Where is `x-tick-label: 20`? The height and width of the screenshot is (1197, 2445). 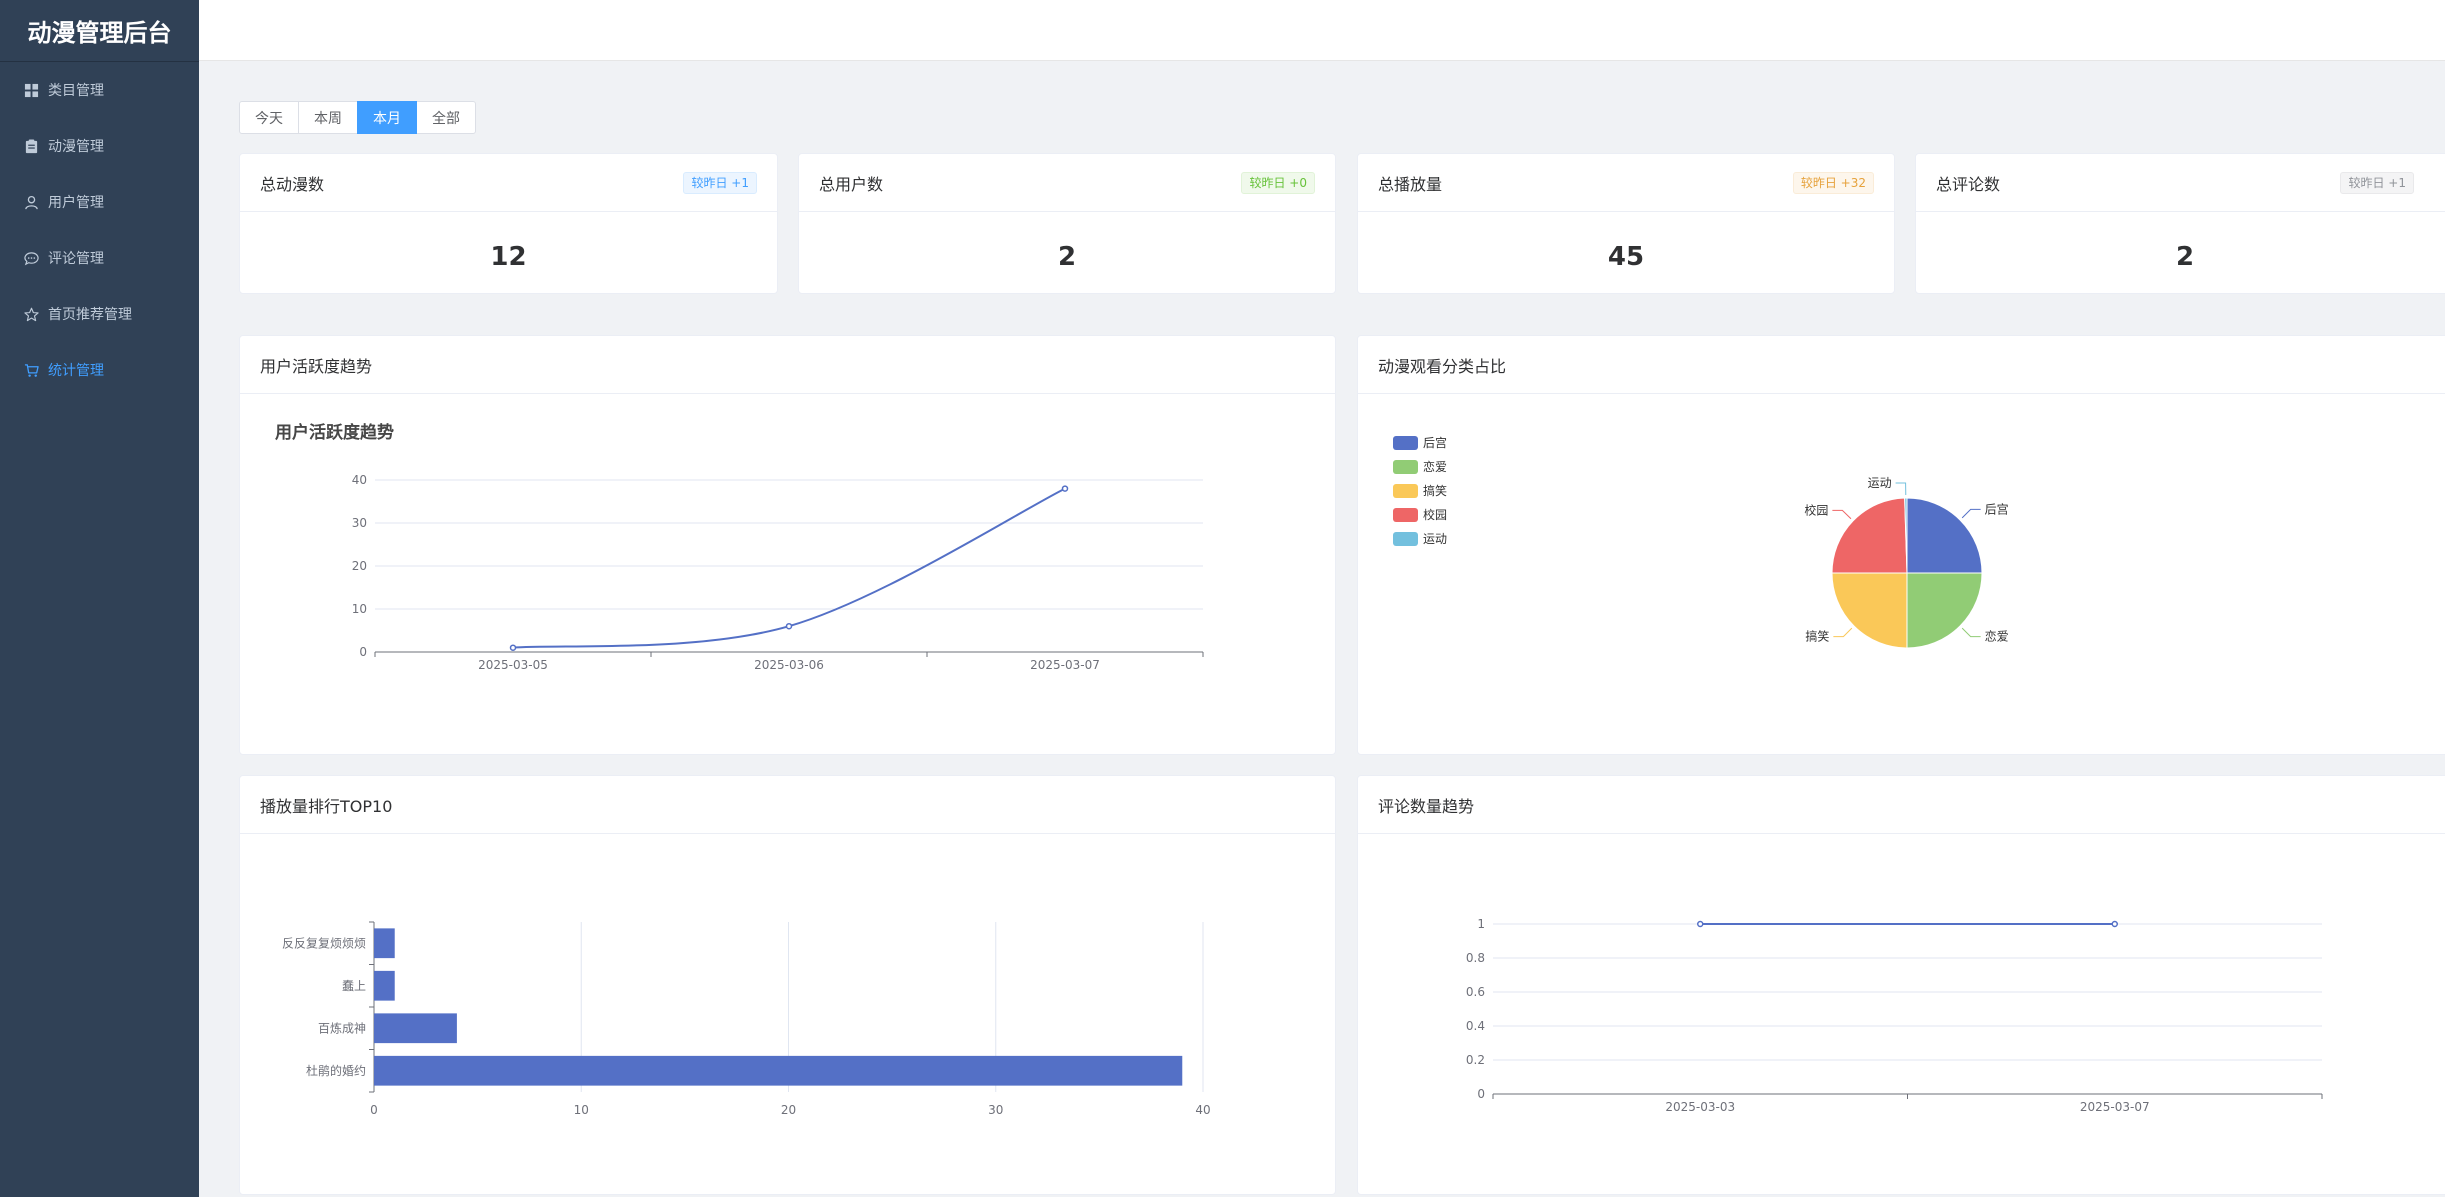 x-tick-label: 20 is located at coordinates (788, 1110).